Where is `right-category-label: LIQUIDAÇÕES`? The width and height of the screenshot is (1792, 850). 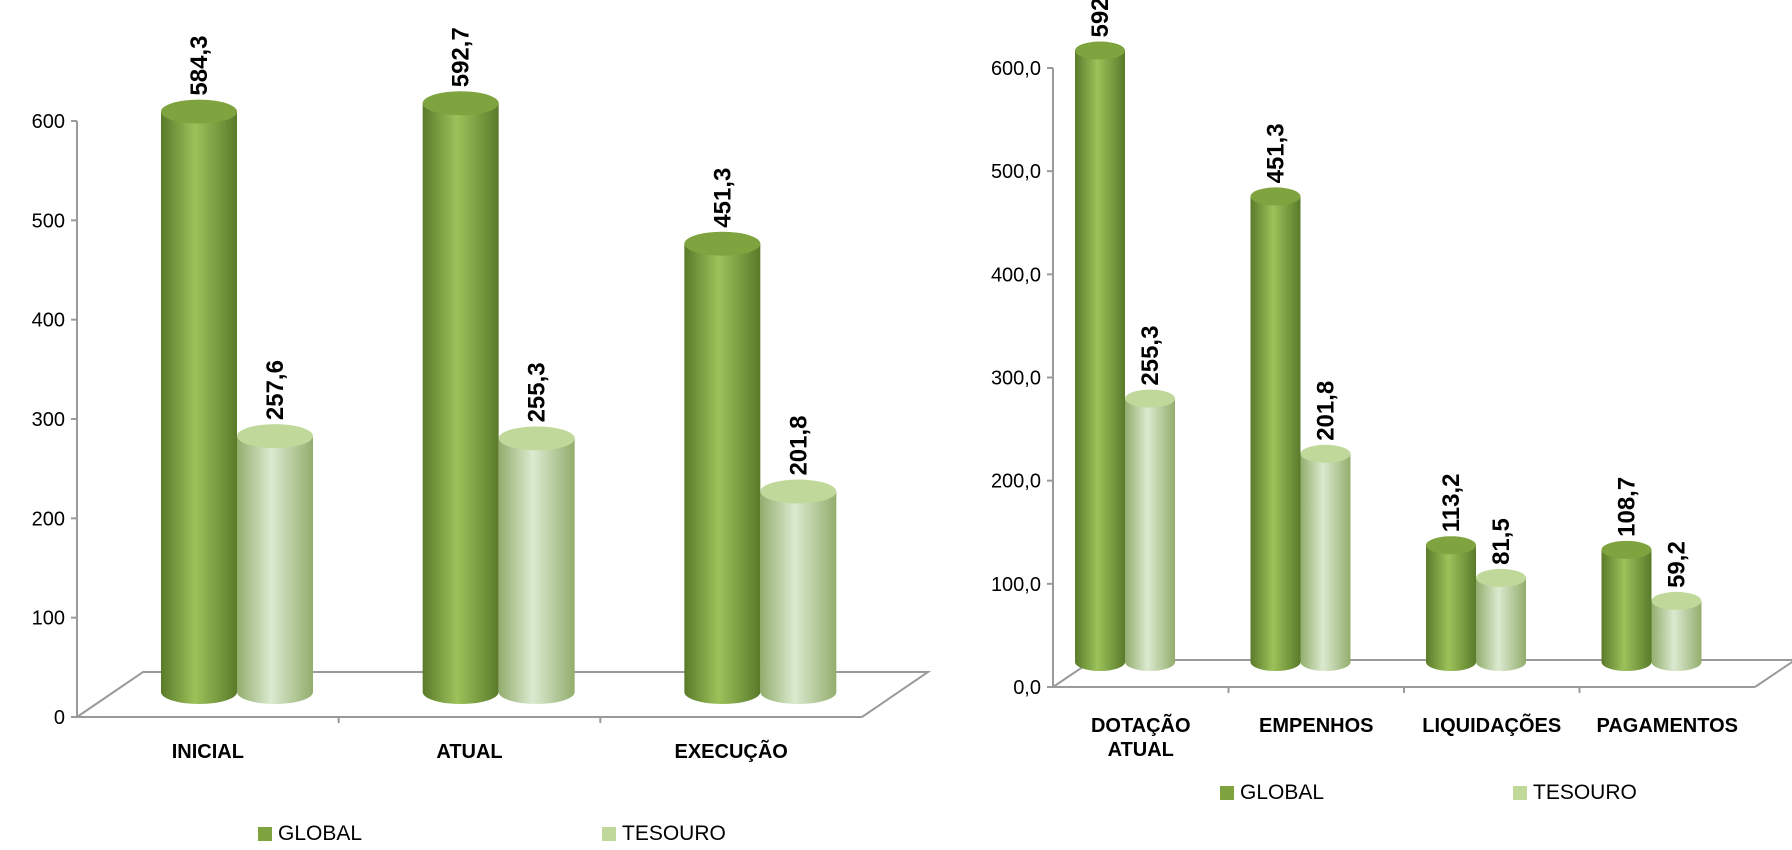 right-category-label: LIQUIDAÇÕES is located at coordinates (1491, 725).